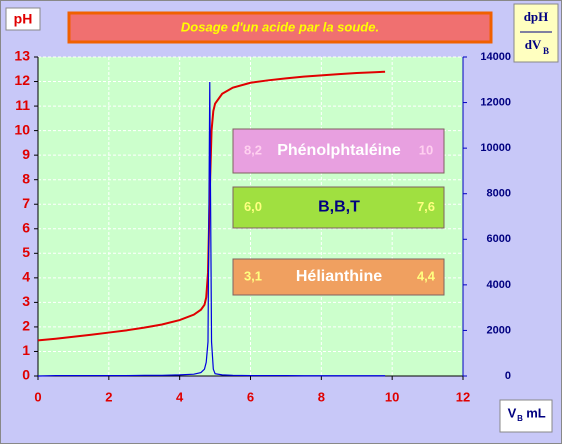 Image resolution: width=562 pixels, height=444 pixels. What do you see at coordinates (26, 227) in the screenshot?
I see `y-tick-label: 6` at bounding box center [26, 227].